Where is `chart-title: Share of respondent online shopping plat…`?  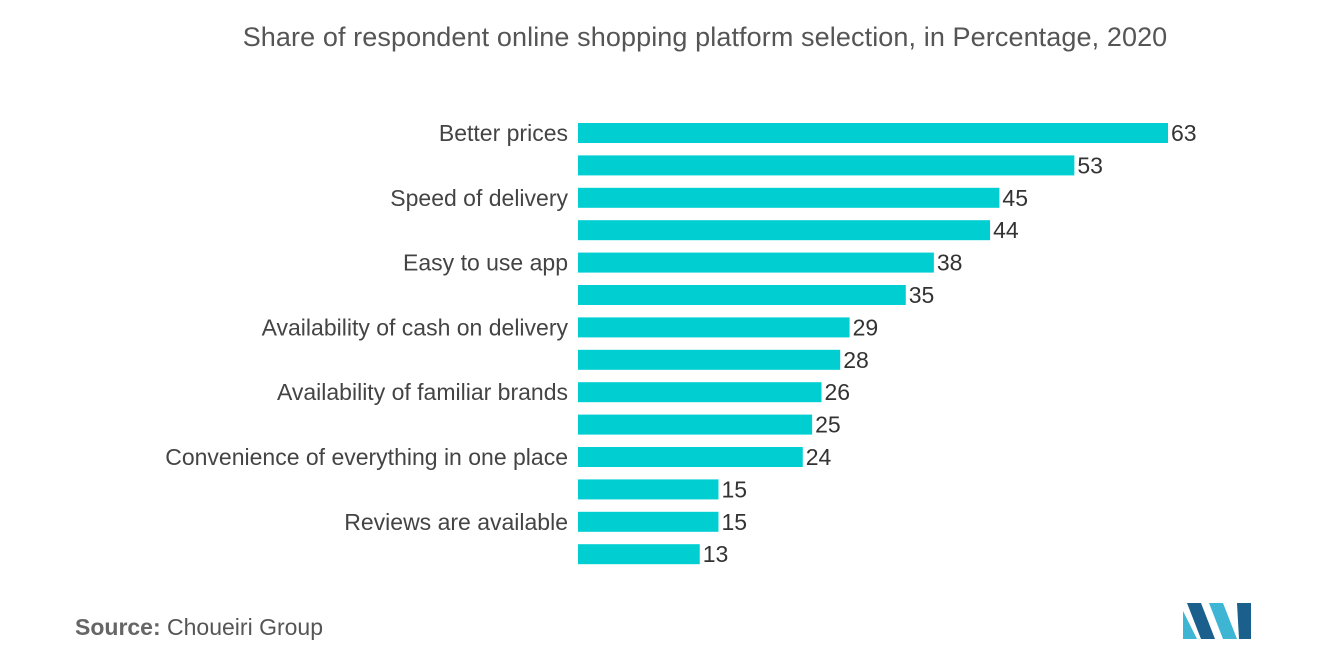
chart-title: Share of respondent online shopping plat… is located at coordinates (705, 37).